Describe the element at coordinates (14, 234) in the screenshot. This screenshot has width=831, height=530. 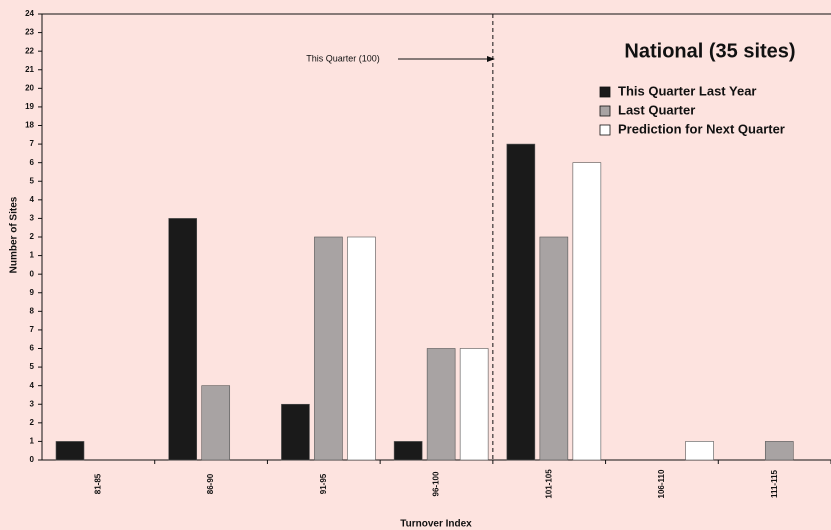
I see `y-axis-label: Number of Sites` at that location.